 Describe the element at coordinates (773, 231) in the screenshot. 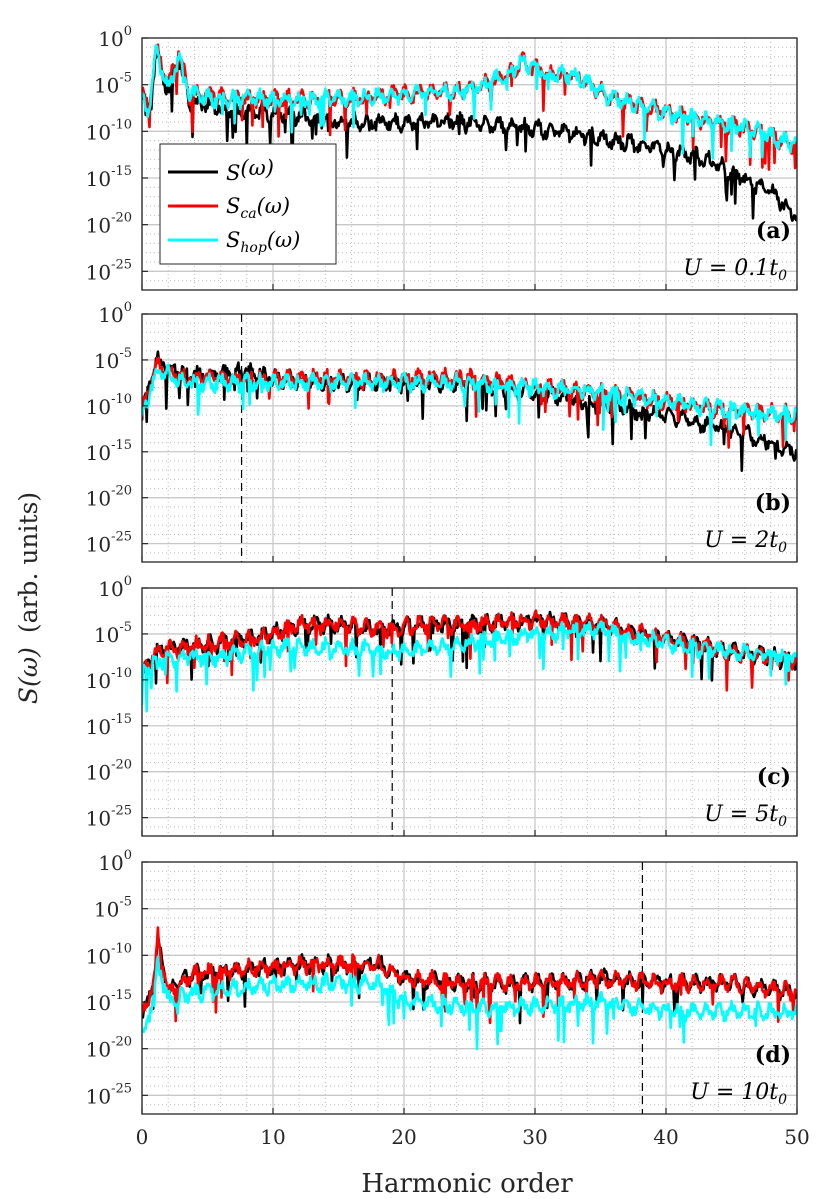

I see `panel-label: (a)` at that location.